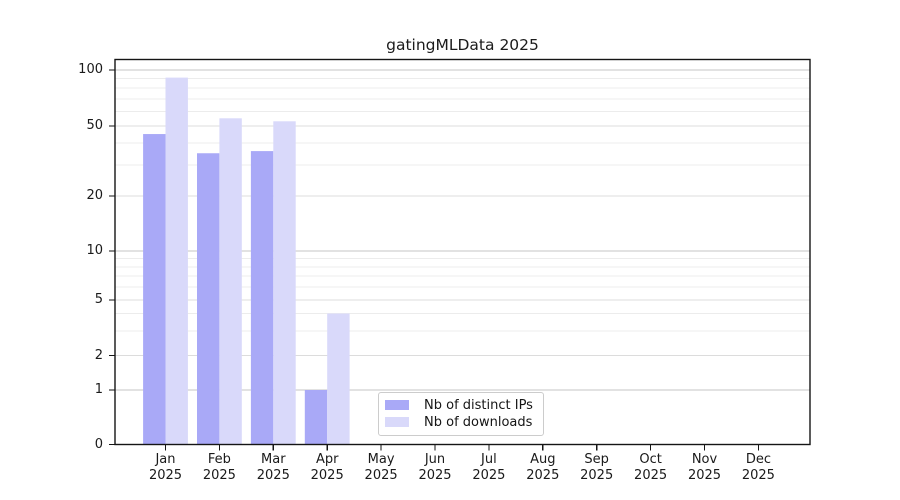 The width and height of the screenshot is (900, 500). I want to click on bar-nb-of-distinct-ips-jan, so click(154, 289).